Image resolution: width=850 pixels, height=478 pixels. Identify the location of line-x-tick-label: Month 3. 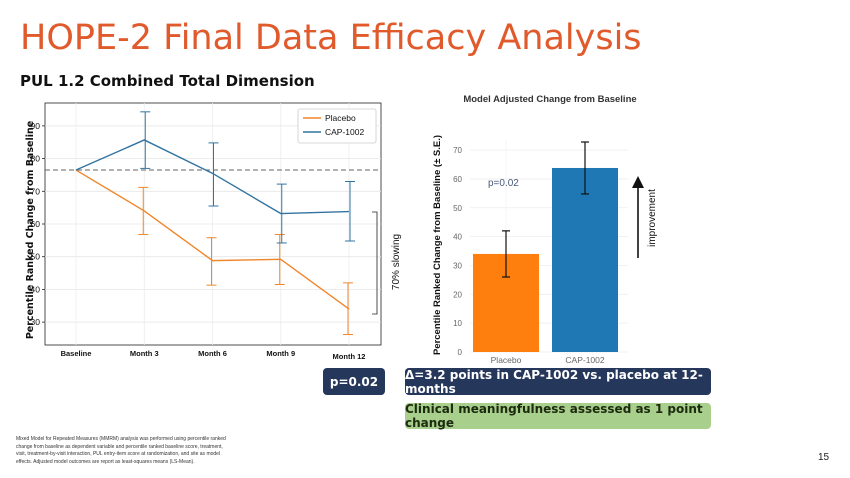
(144, 353).